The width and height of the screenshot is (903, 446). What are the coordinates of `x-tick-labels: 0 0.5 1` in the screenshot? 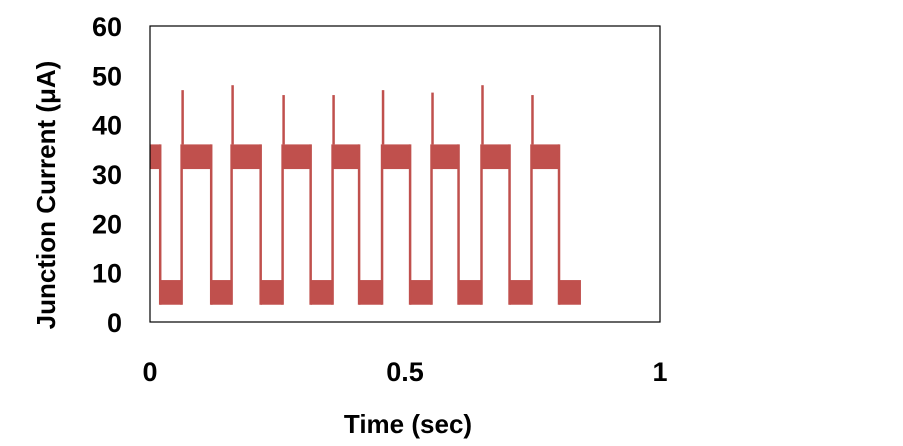 It's located at (404, 372).